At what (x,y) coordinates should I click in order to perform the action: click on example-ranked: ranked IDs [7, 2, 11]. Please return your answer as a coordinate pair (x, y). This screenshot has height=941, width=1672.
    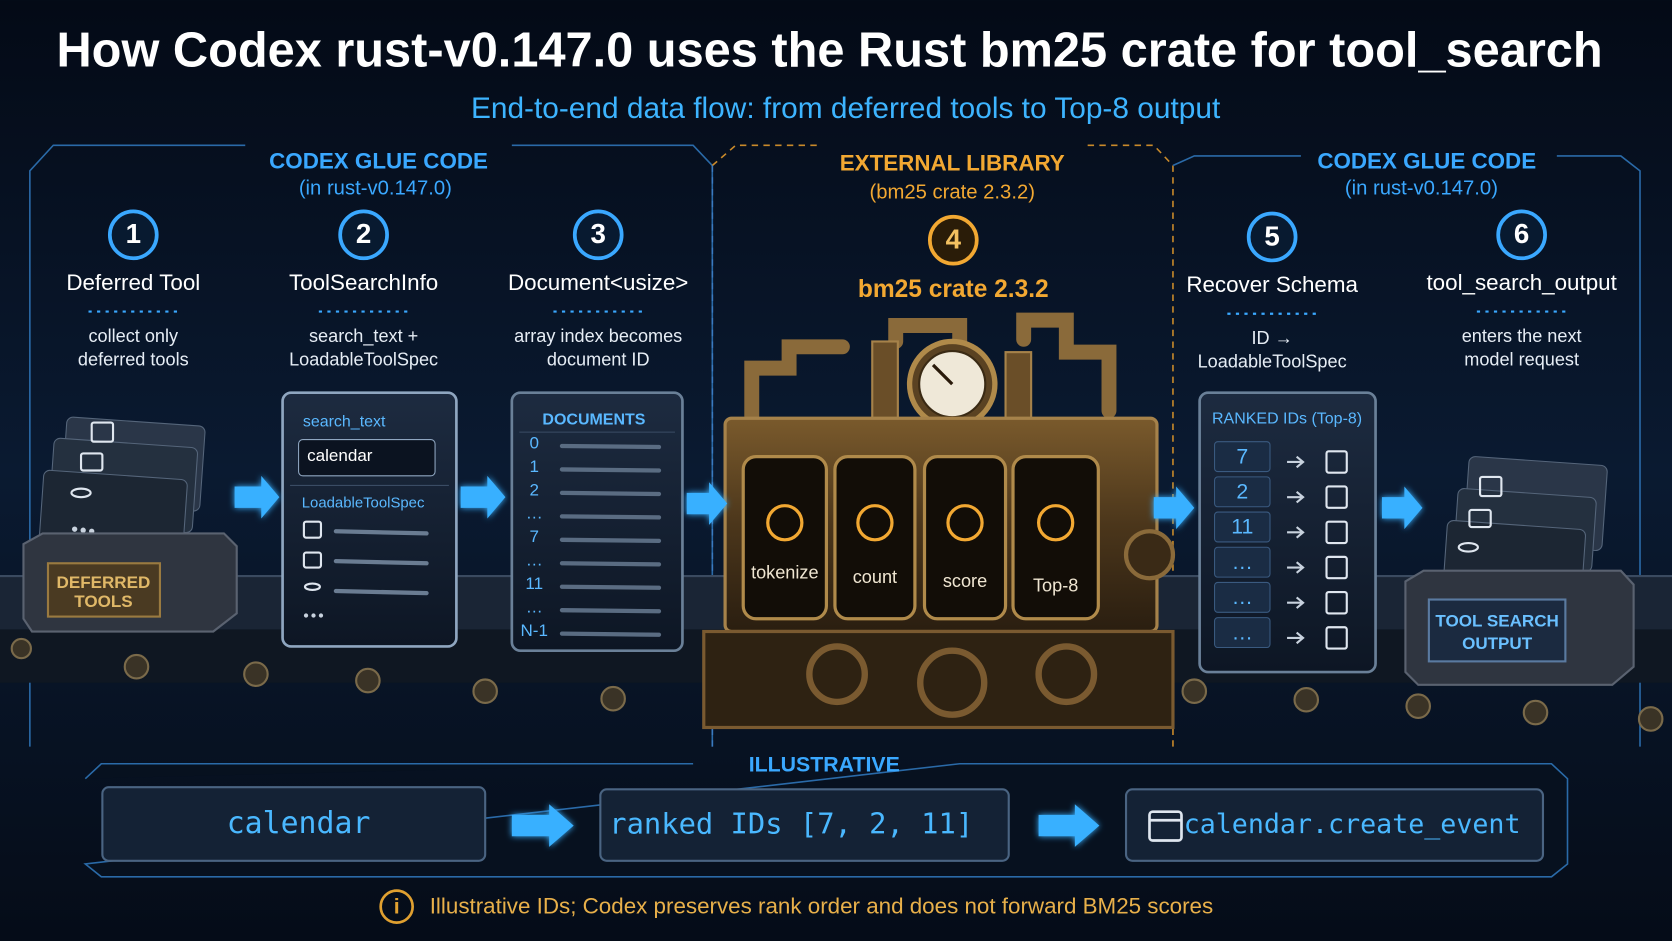
    Looking at the image, I should click on (791, 824).